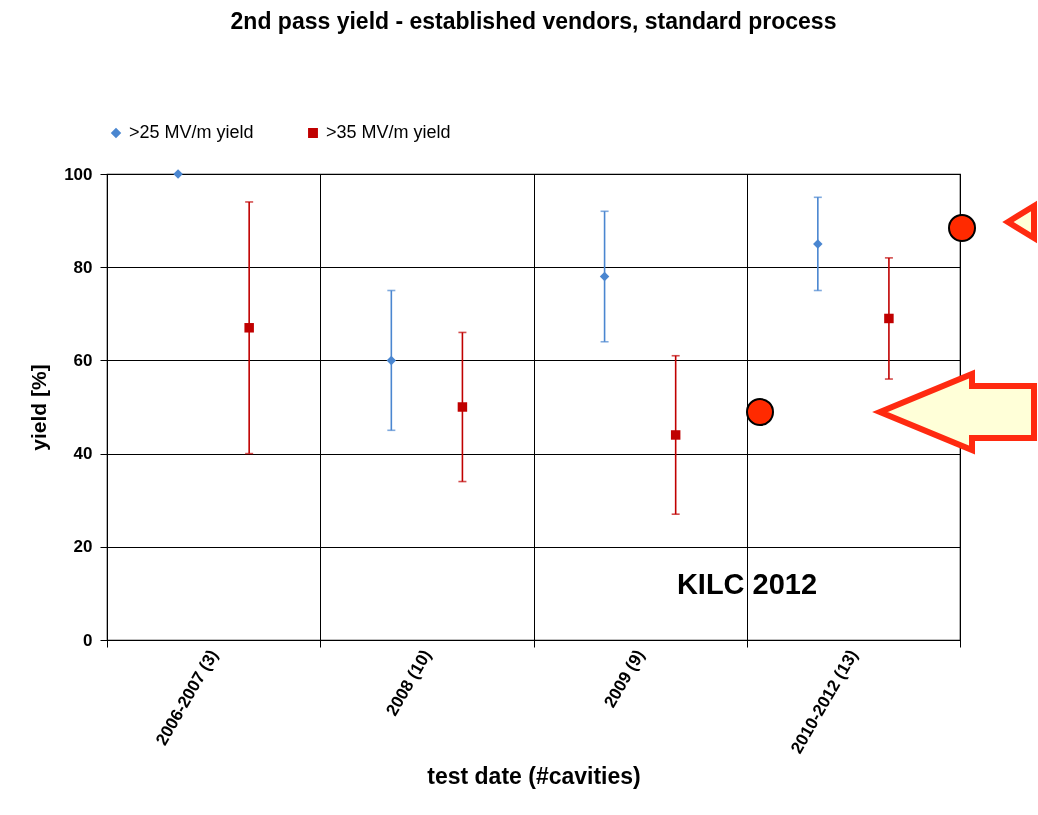 This screenshot has height=815, width=1038. What do you see at coordinates (83, 360) in the screenshot?
I see `y-tick-label: 60` at bounding box center [83, 360].